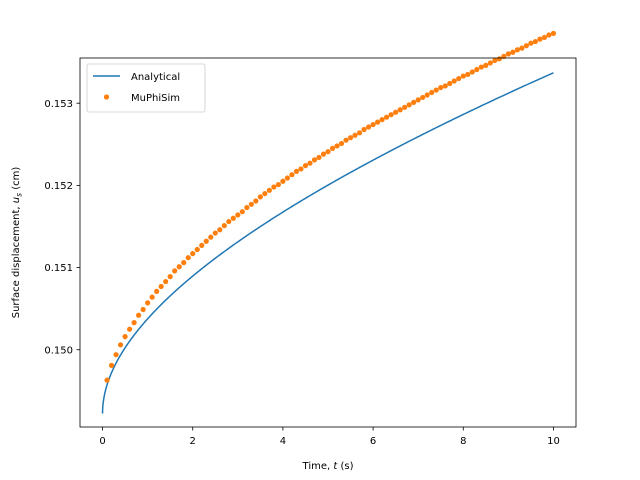 This screenshot has width=640, height=480. I want to click on x-tick-label: 2, so click(193, 441).